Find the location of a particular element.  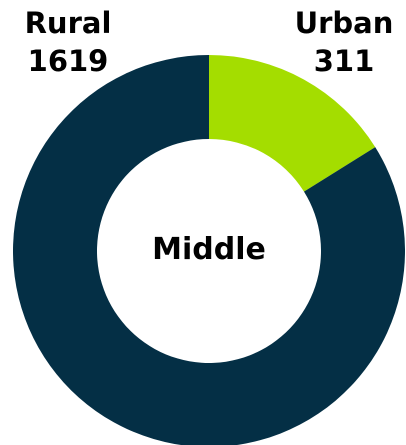

center-label: Middle is located at coordinates (209, 249).